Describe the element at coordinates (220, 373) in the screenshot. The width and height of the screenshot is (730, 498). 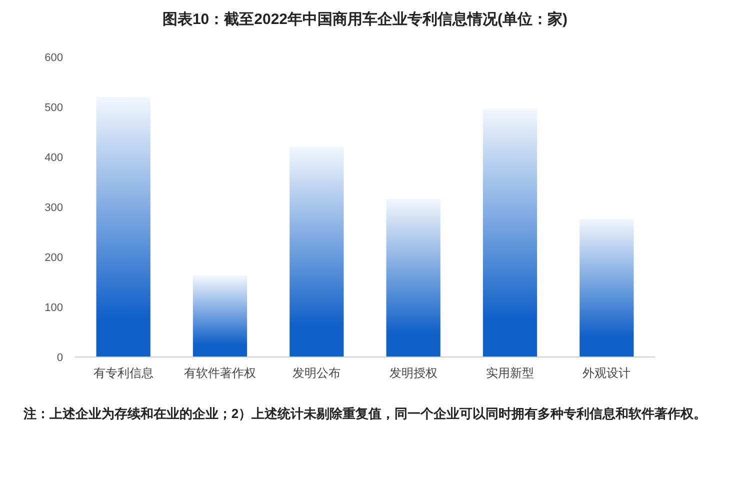
I see `x-tick-label: 有软件著作权` at that location.